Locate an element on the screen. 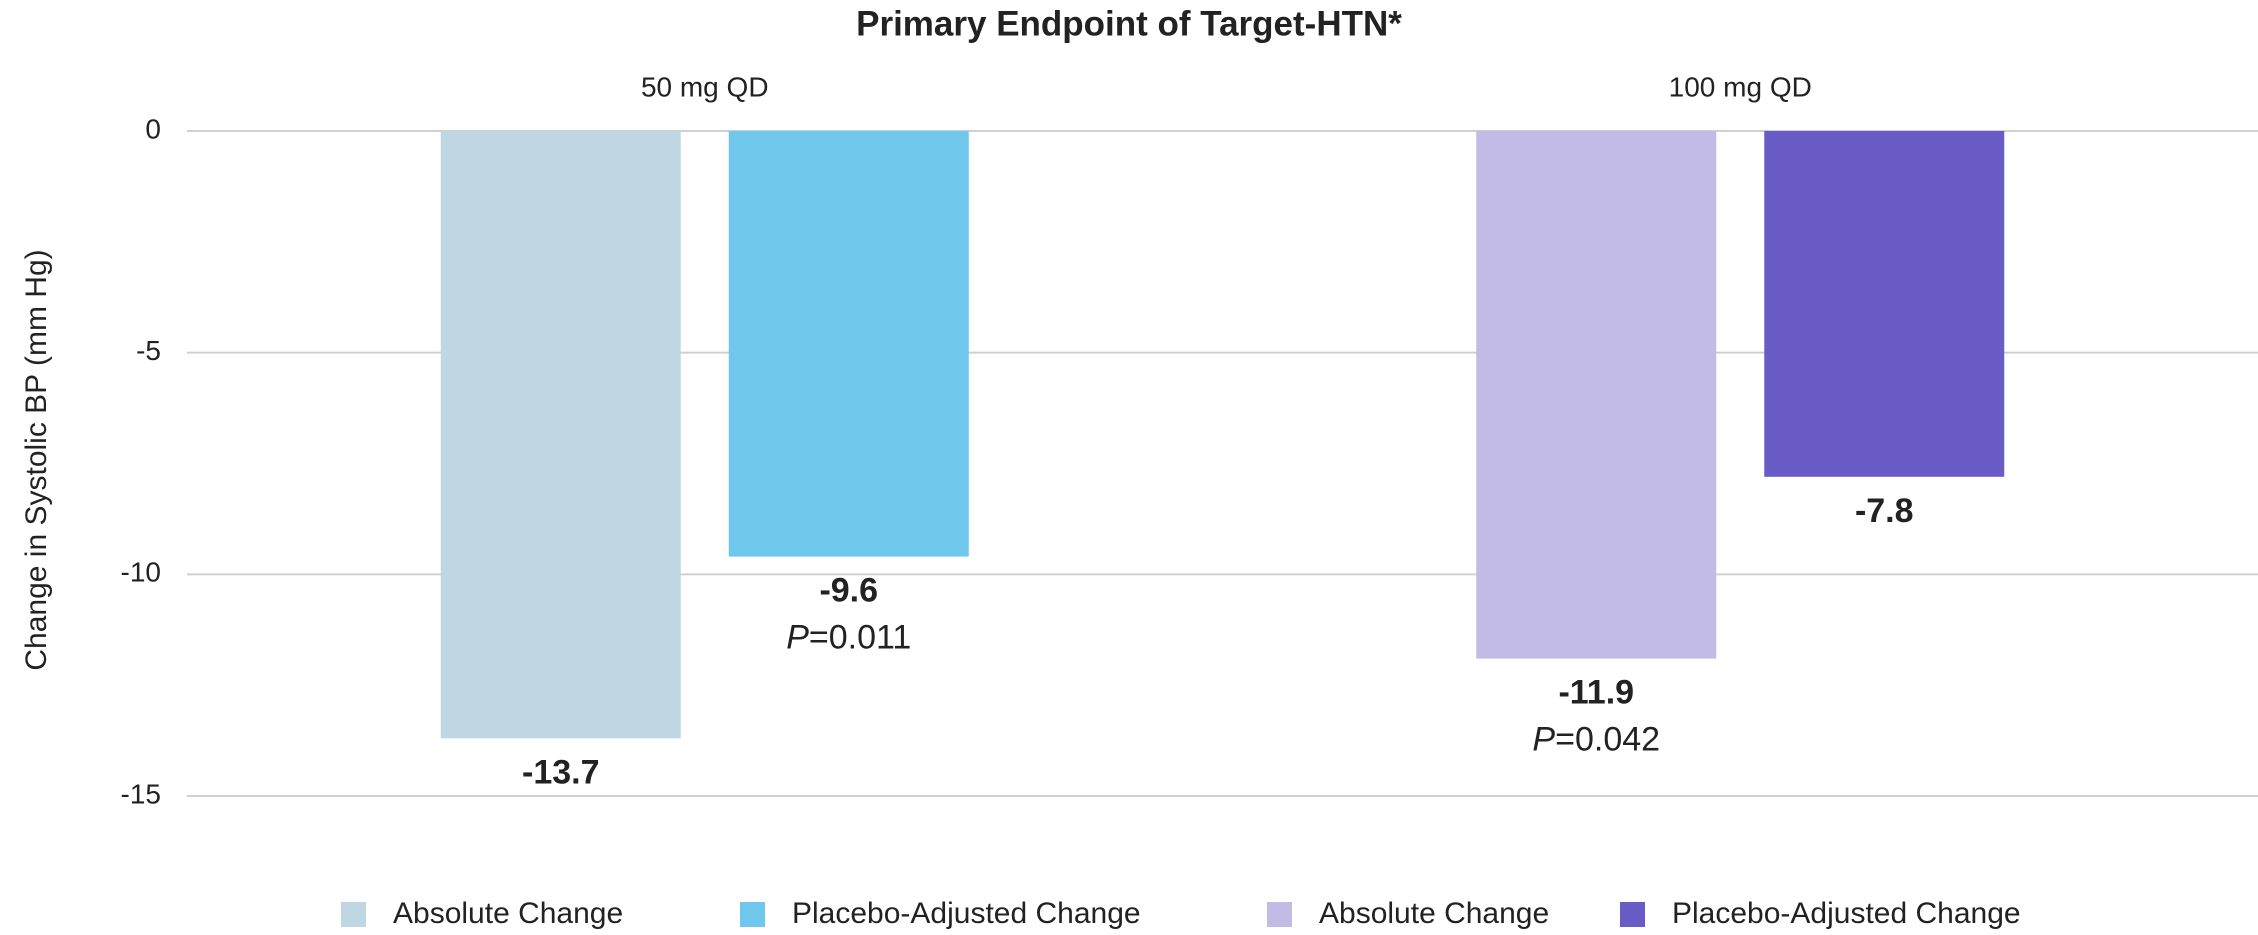 Image resolution: width=2258 pixels, height=935 pixels. y-tick-label: -5 is located at coordinates (148, 350).